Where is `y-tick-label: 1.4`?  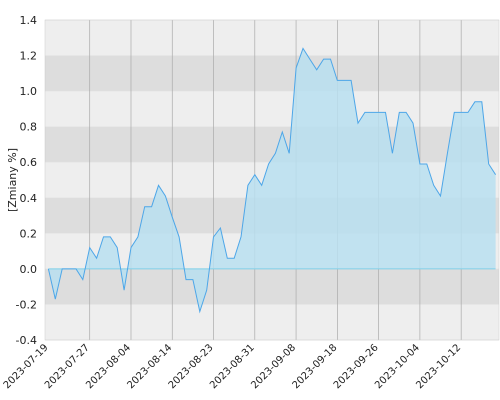 y-tick-label: 1.4 is located at coordinates (29, 20).